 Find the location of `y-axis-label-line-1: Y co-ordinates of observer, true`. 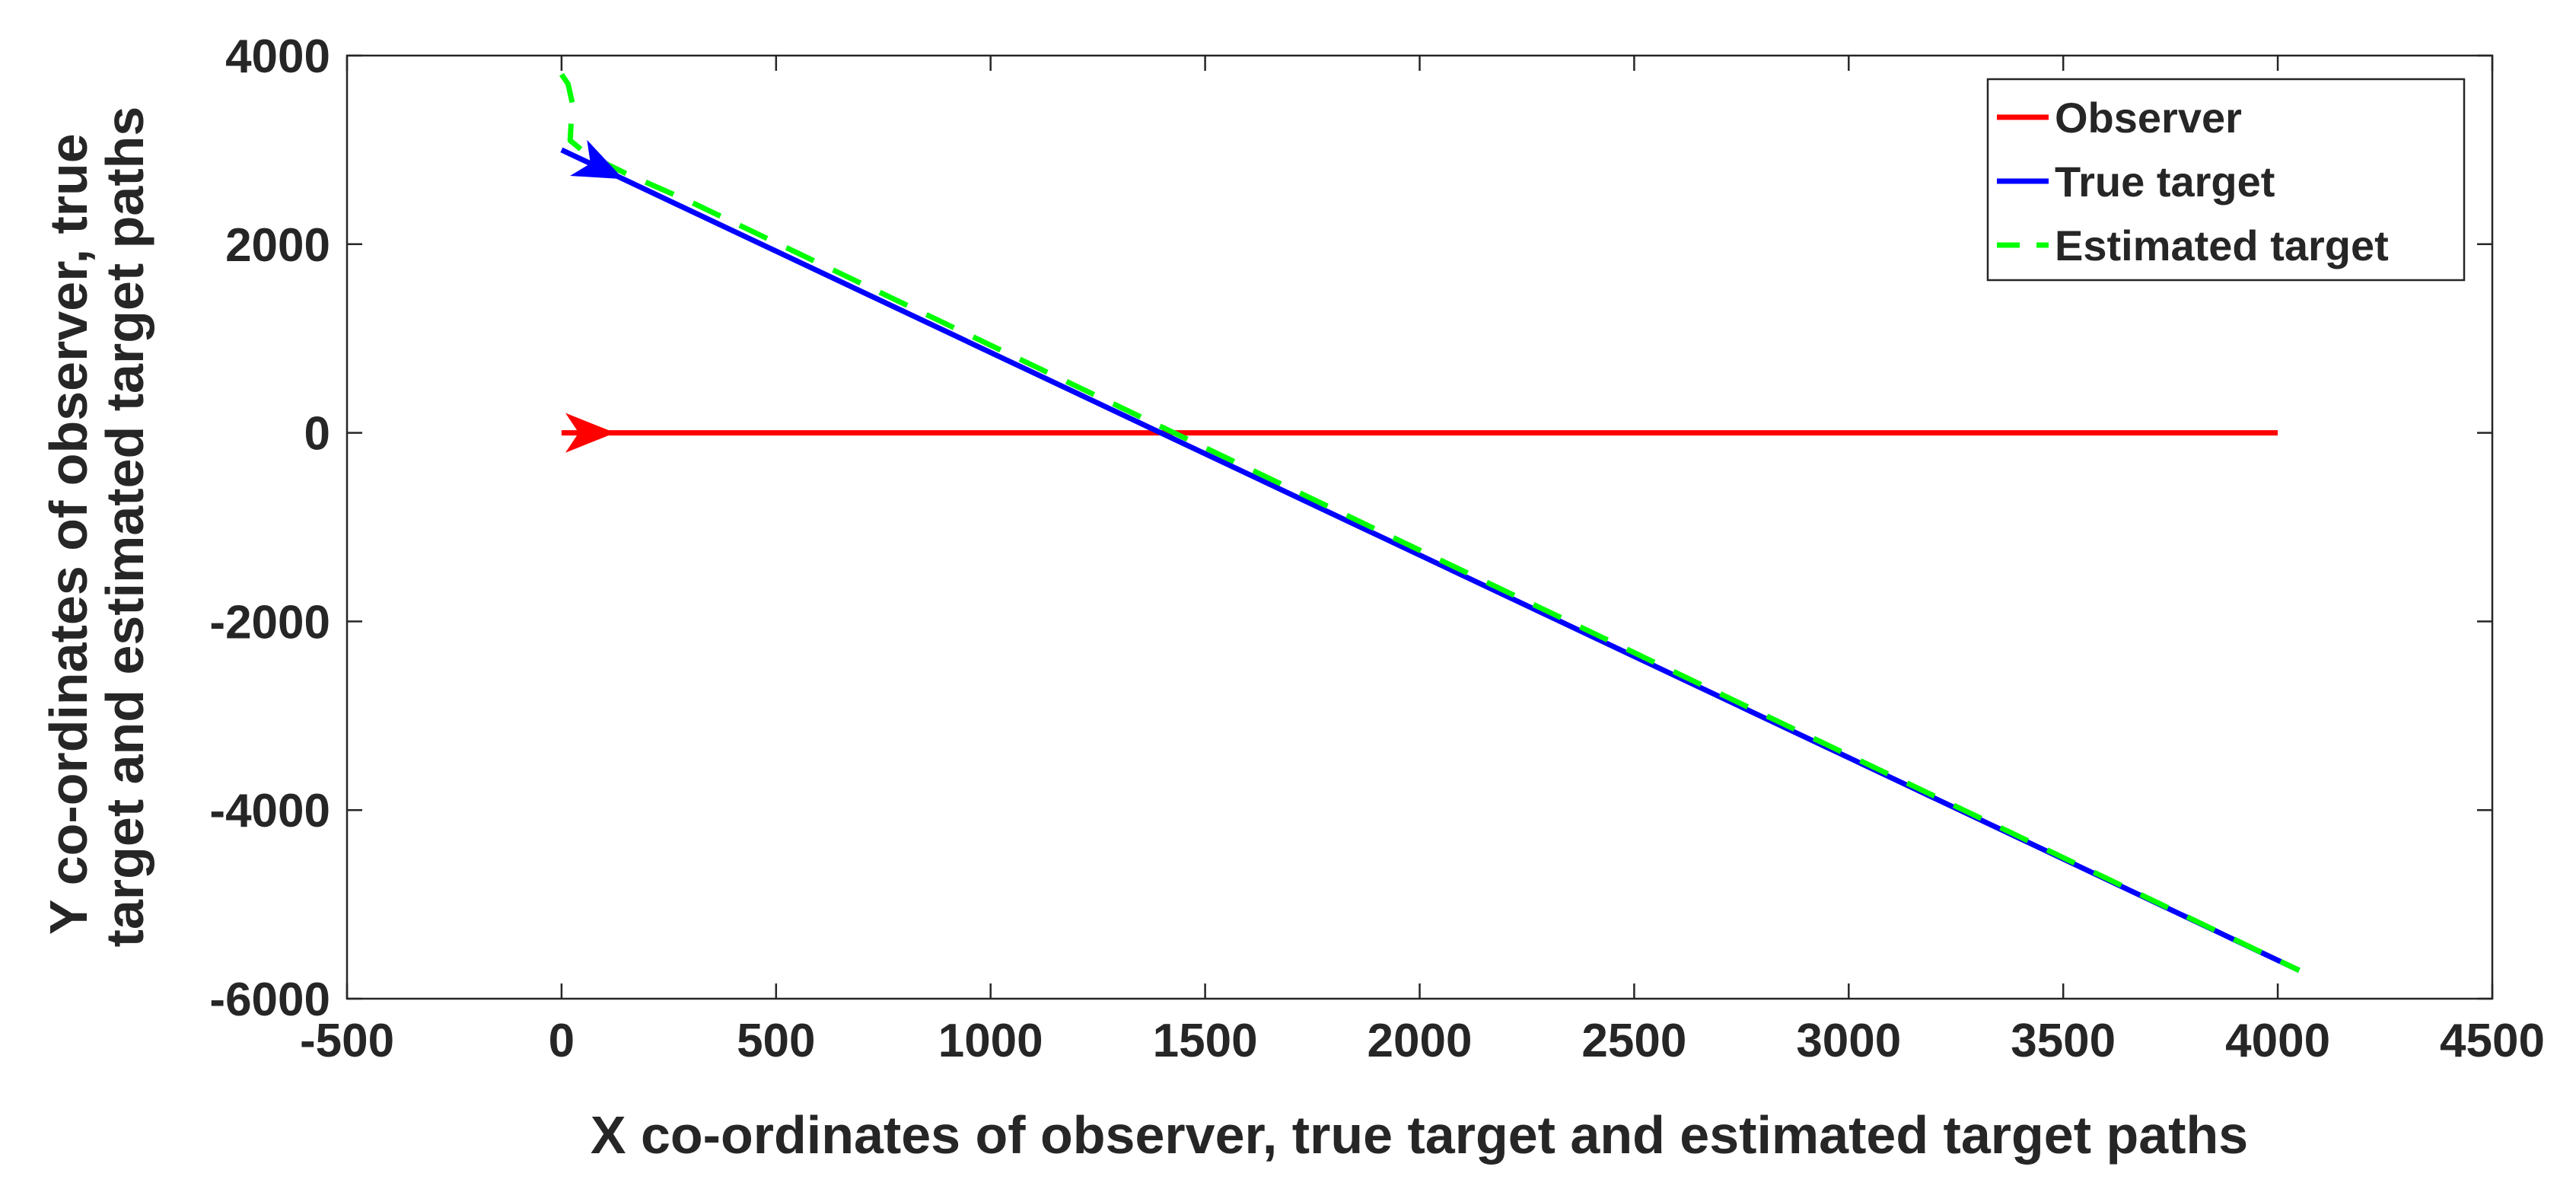

y-axis-label-line-1: Y co-ordinates of observer, true is located at coordinates (68, 534).